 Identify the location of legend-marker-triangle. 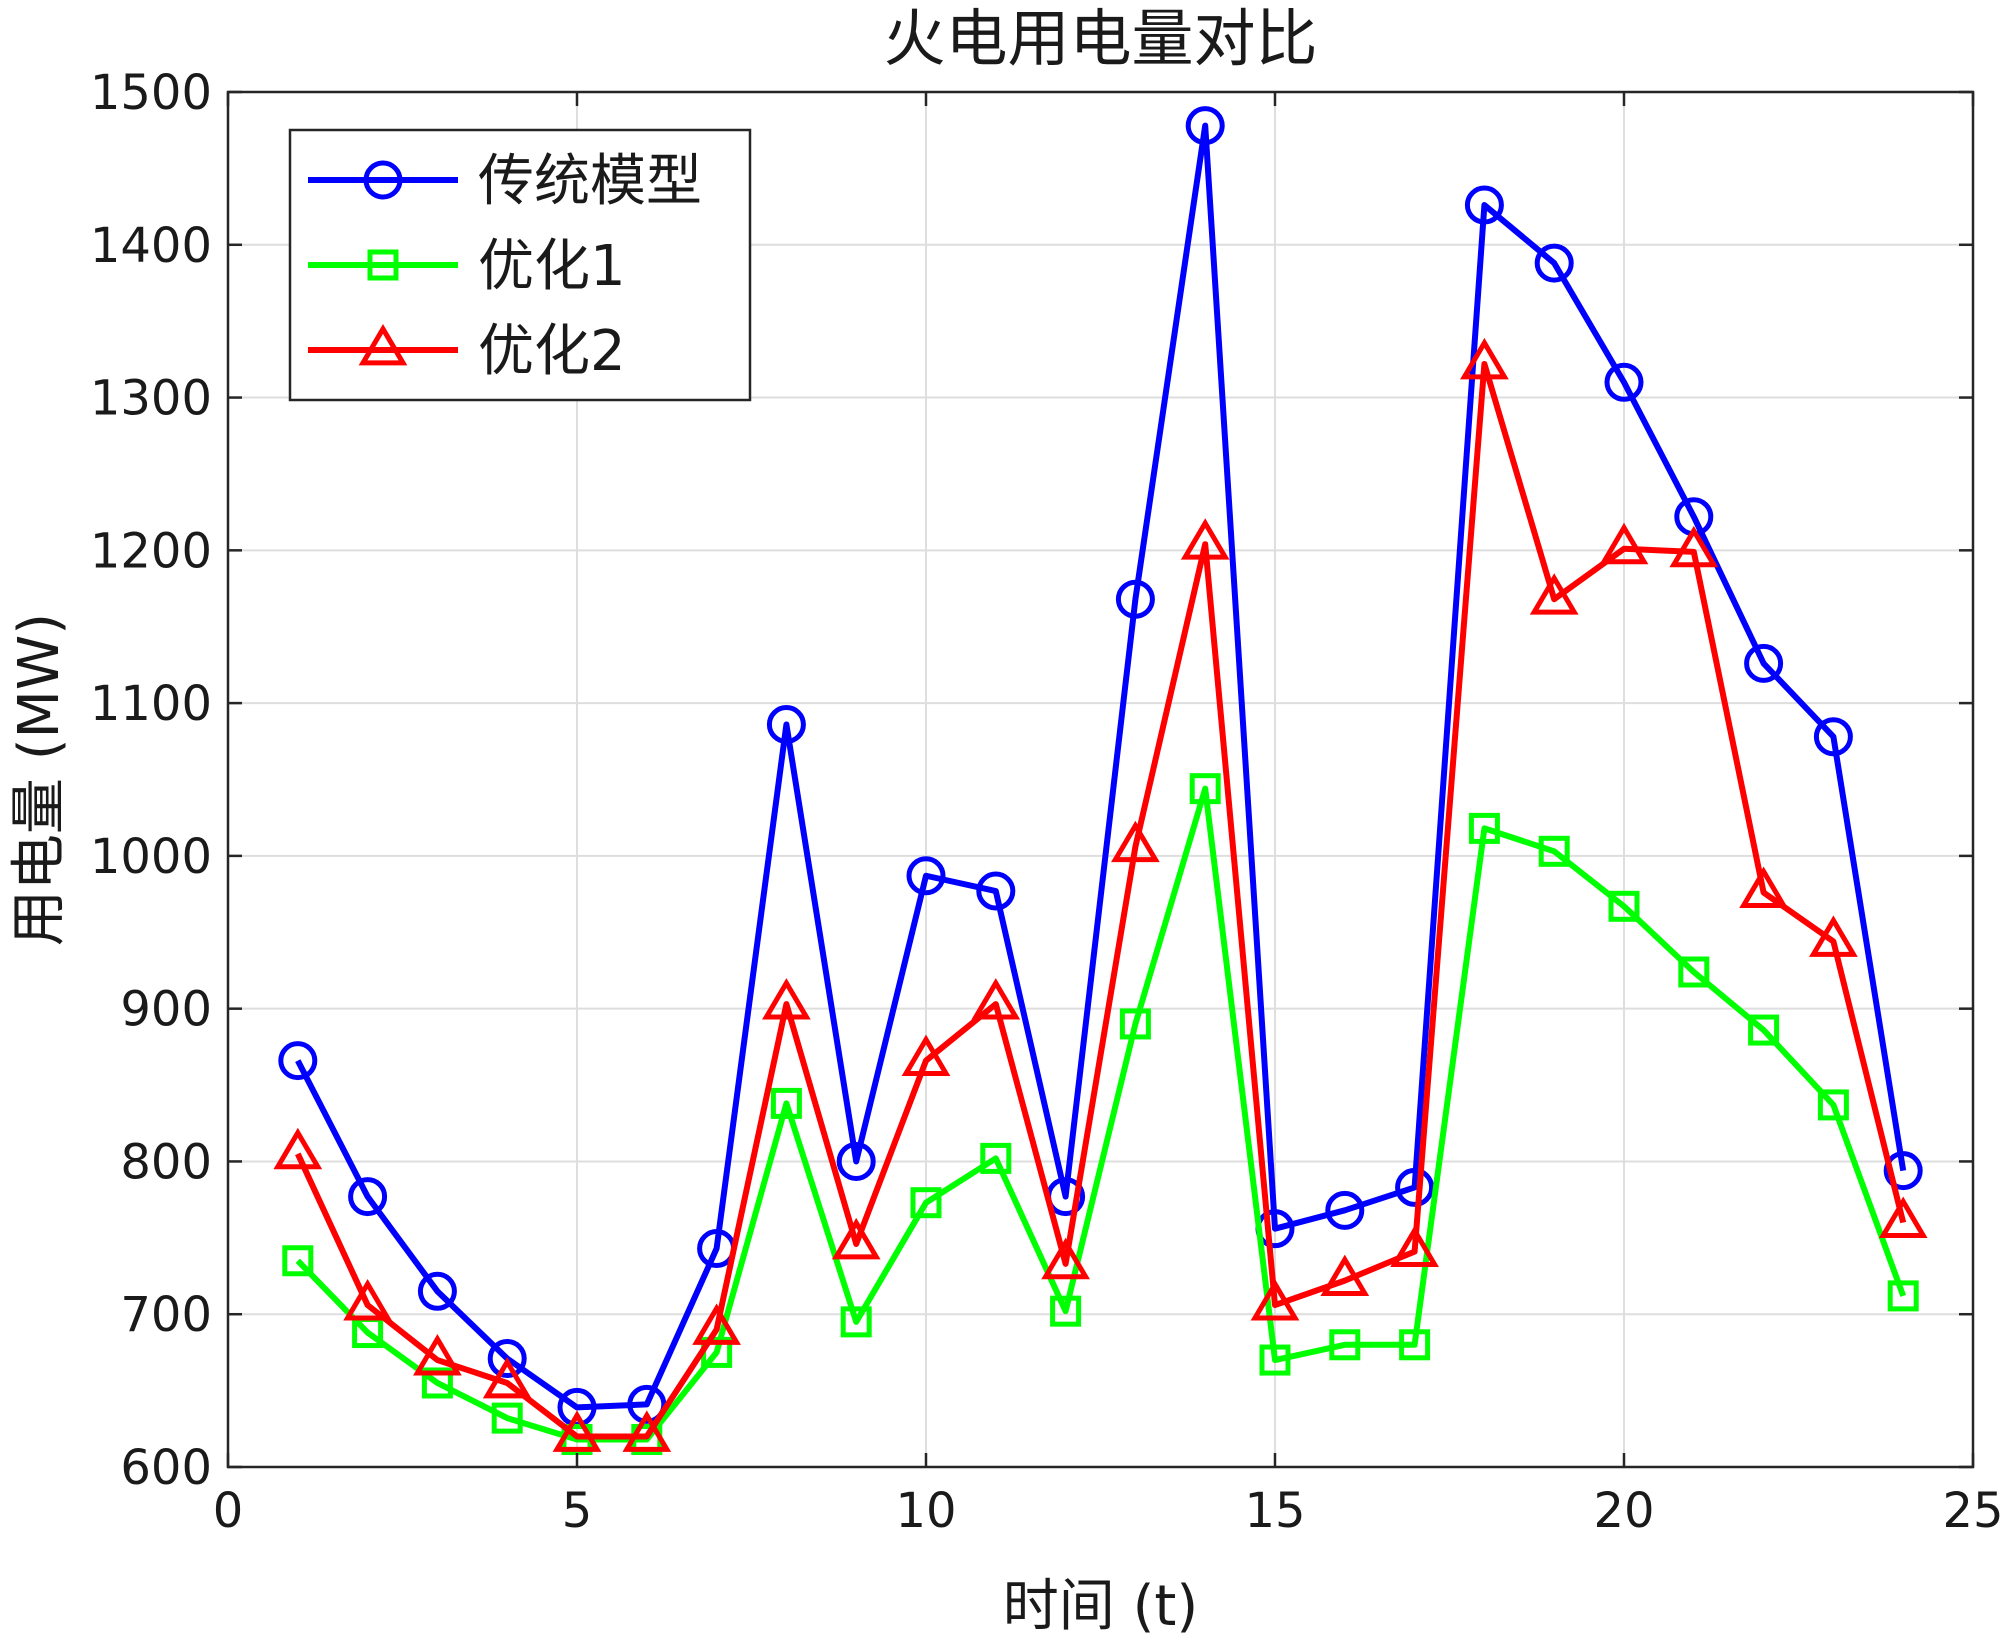
(383, 344).